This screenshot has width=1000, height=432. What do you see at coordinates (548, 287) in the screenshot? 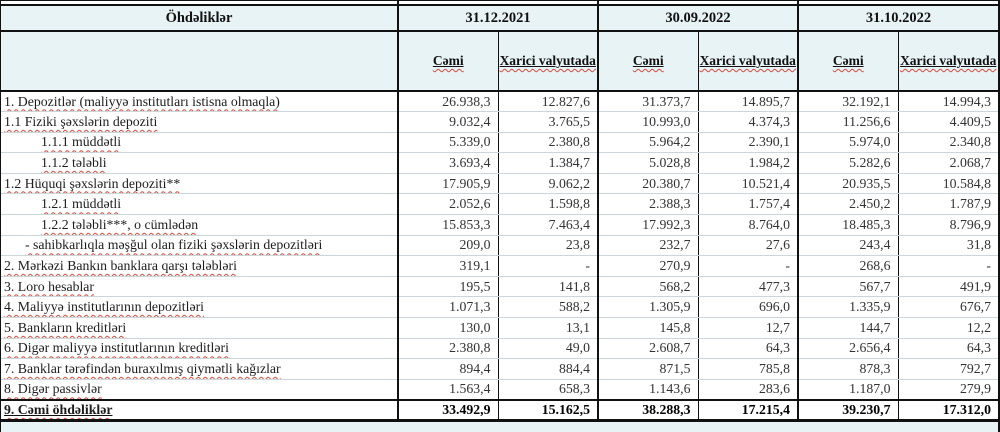
I see `value-cell: 141,8` at bounding box center [548, 287].